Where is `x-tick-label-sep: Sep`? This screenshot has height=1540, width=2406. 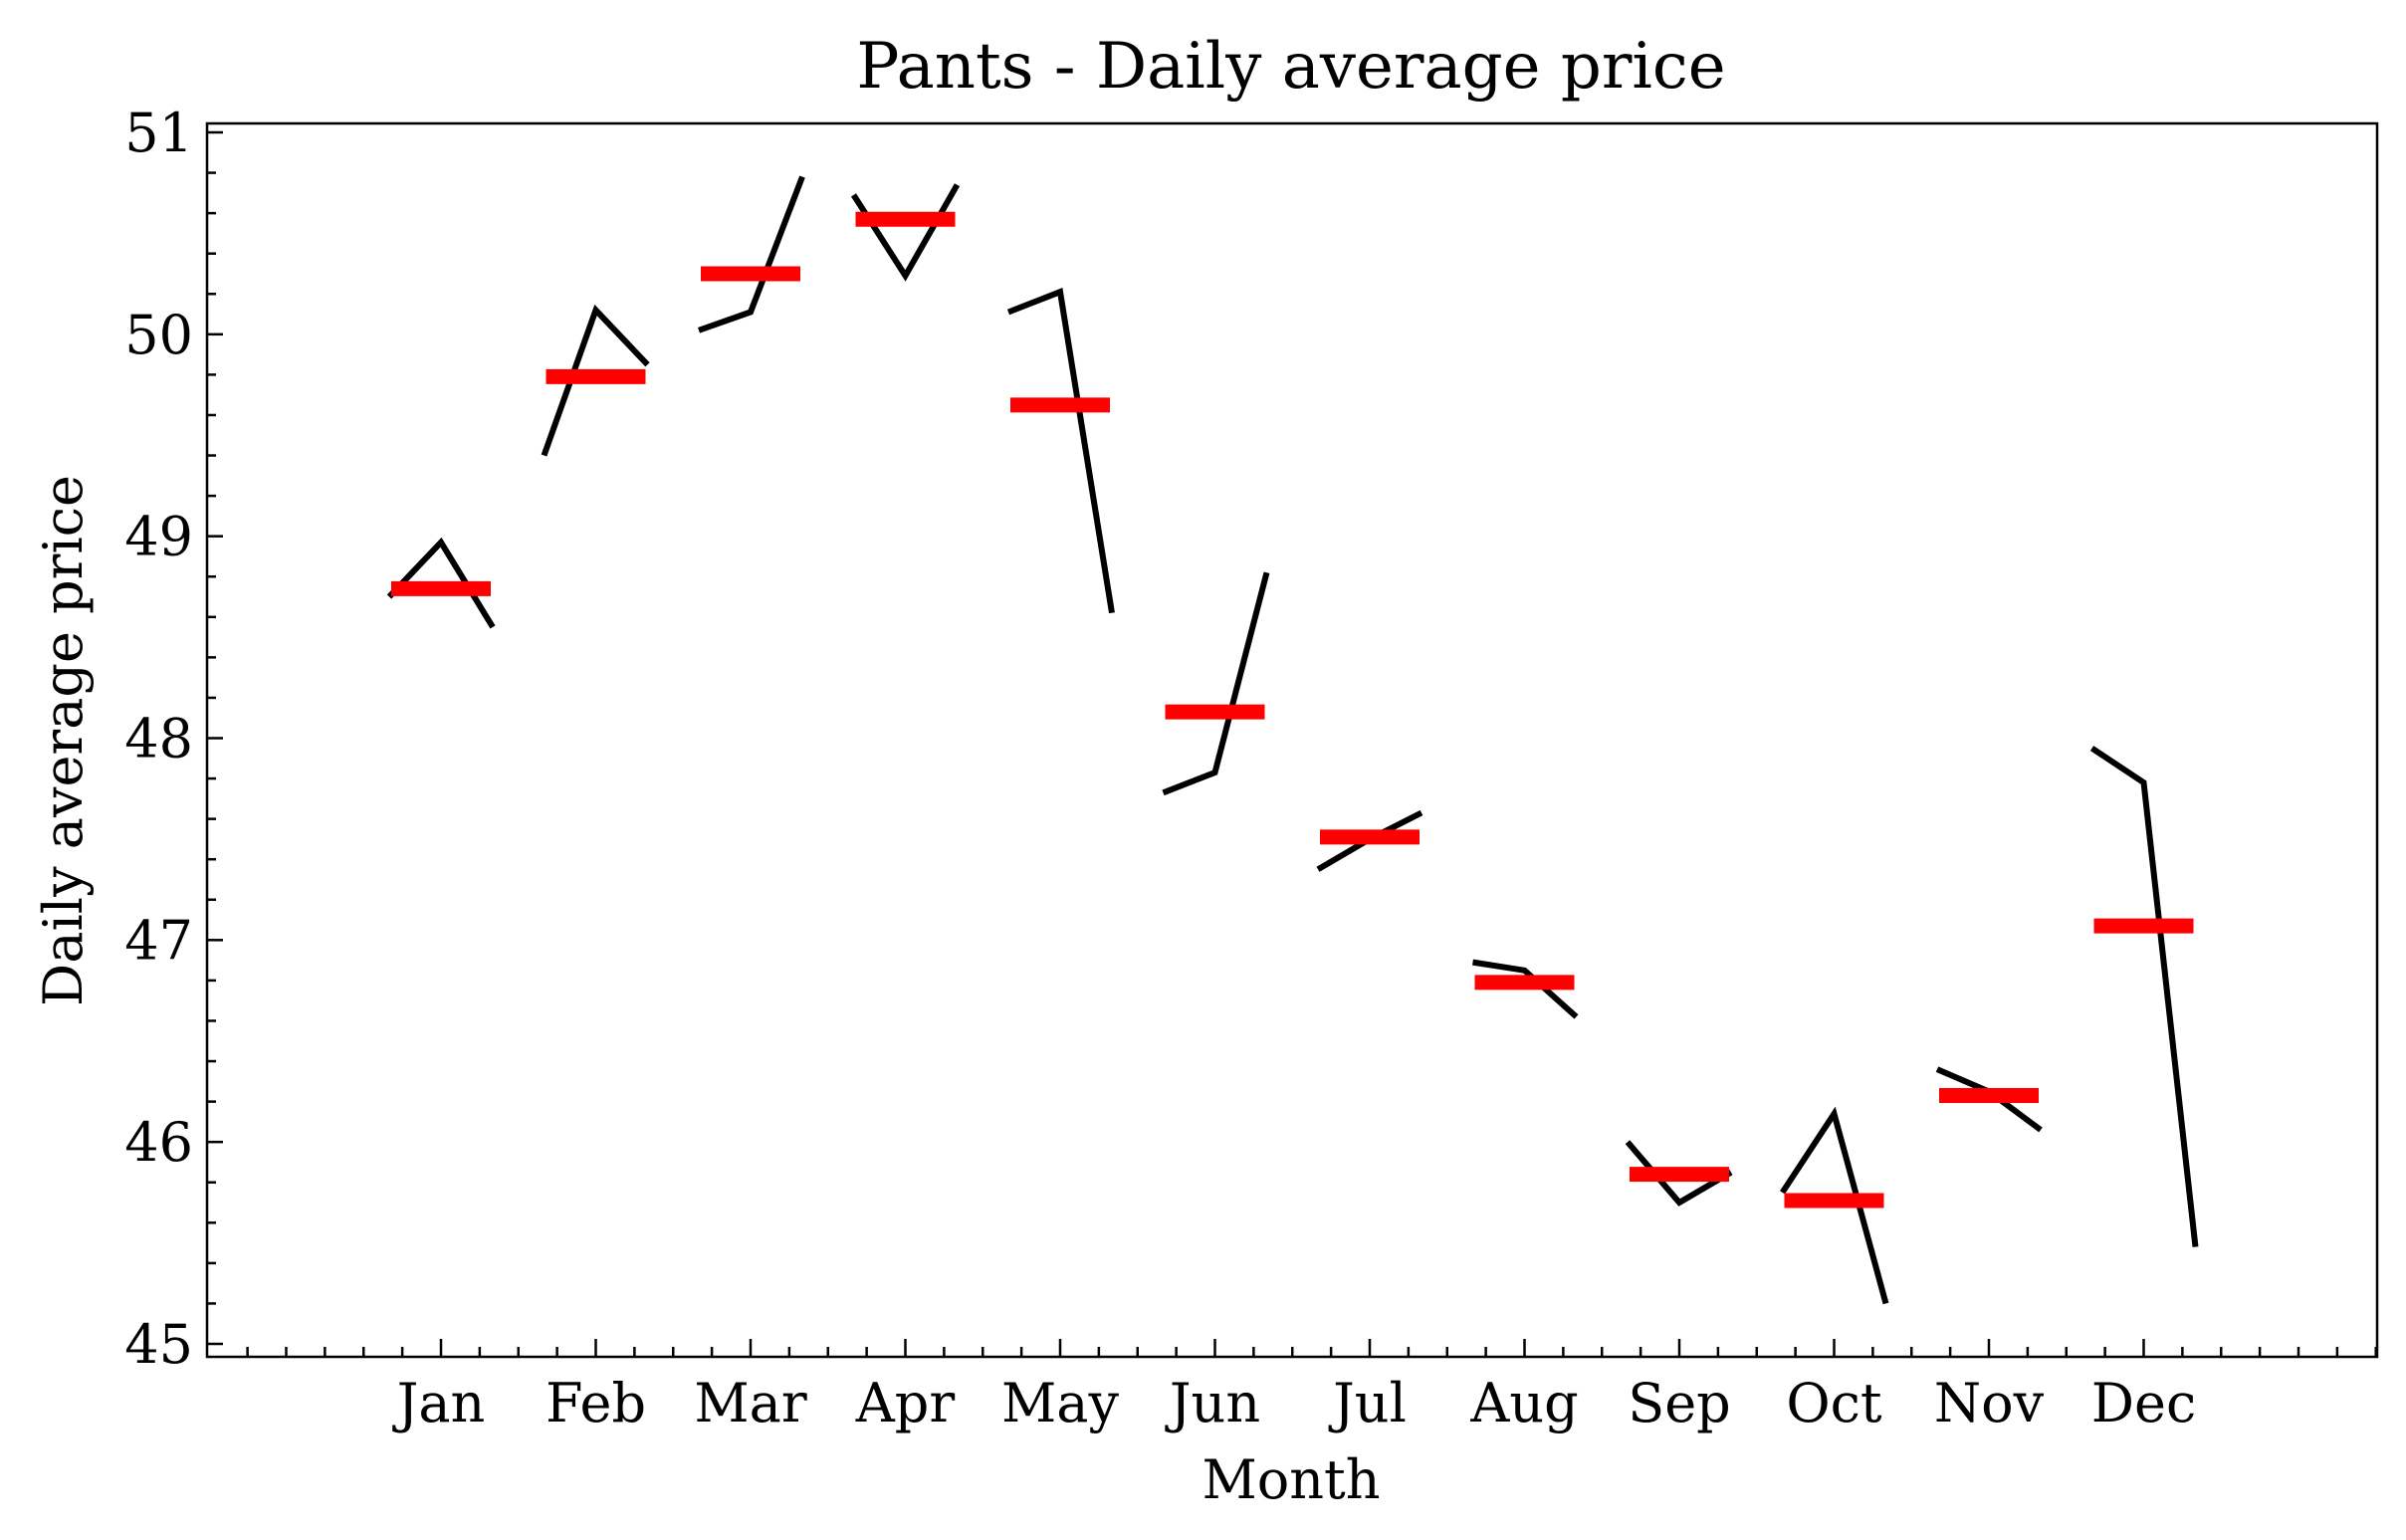 x-tick-label-sep: Sep is located at coordinates (1680, 1403).